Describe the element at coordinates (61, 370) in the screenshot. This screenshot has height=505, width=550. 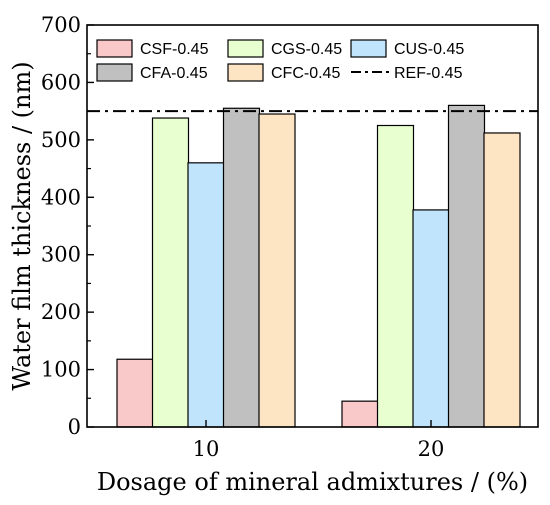
I see `y-tick-label: 100` at that location.